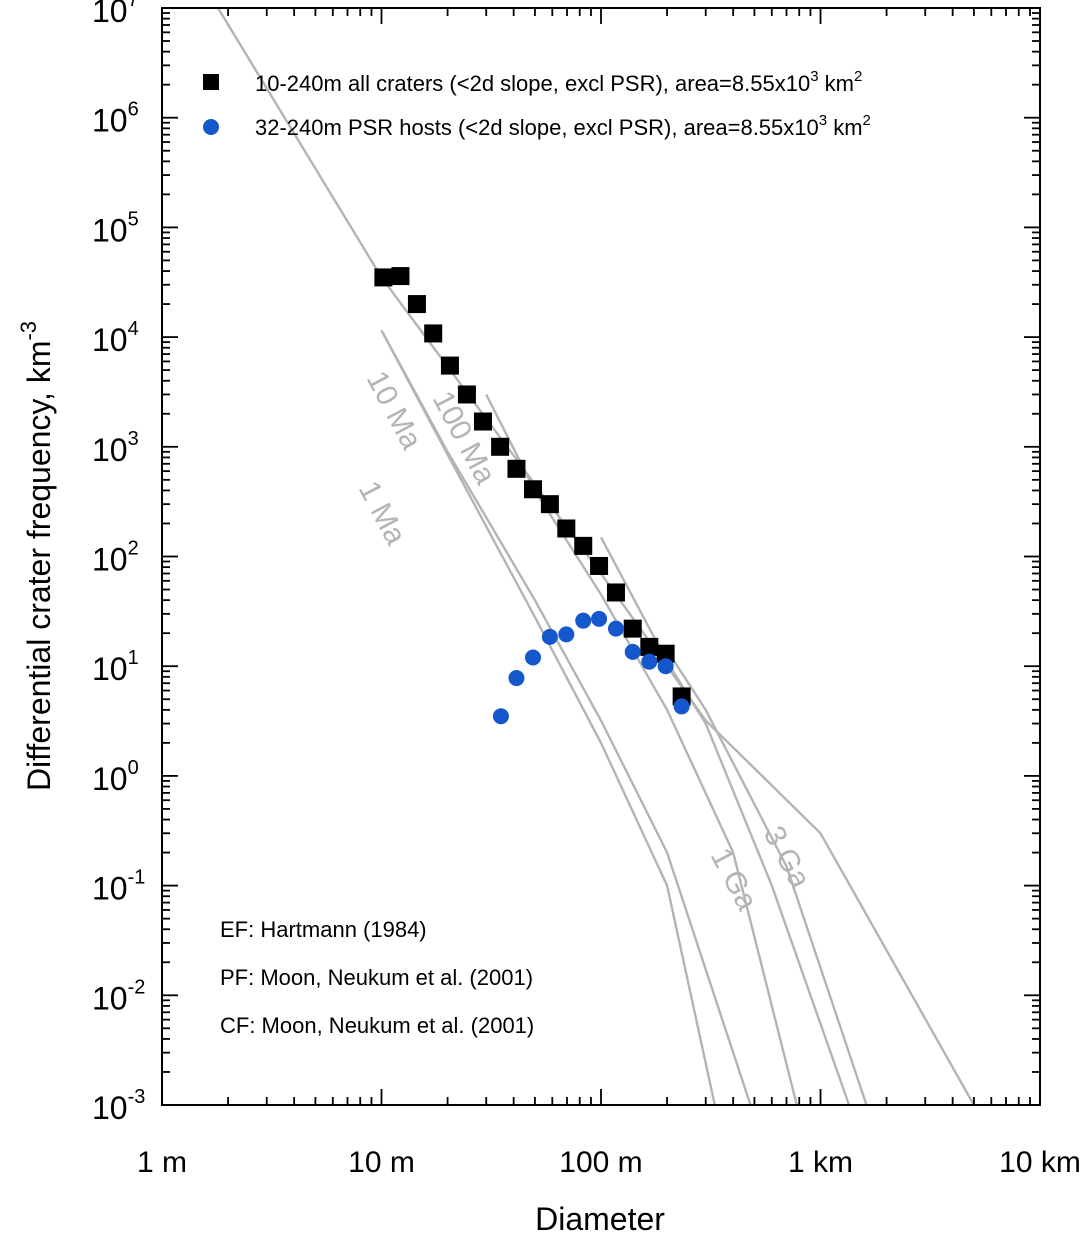 Image resolution: width=1088 pixels, height=1255 pixels. What do you see at coordinates (115, 119) in the screenshot?
I see `y-tick-label: 10⁶` at bounding box center [115, 119].